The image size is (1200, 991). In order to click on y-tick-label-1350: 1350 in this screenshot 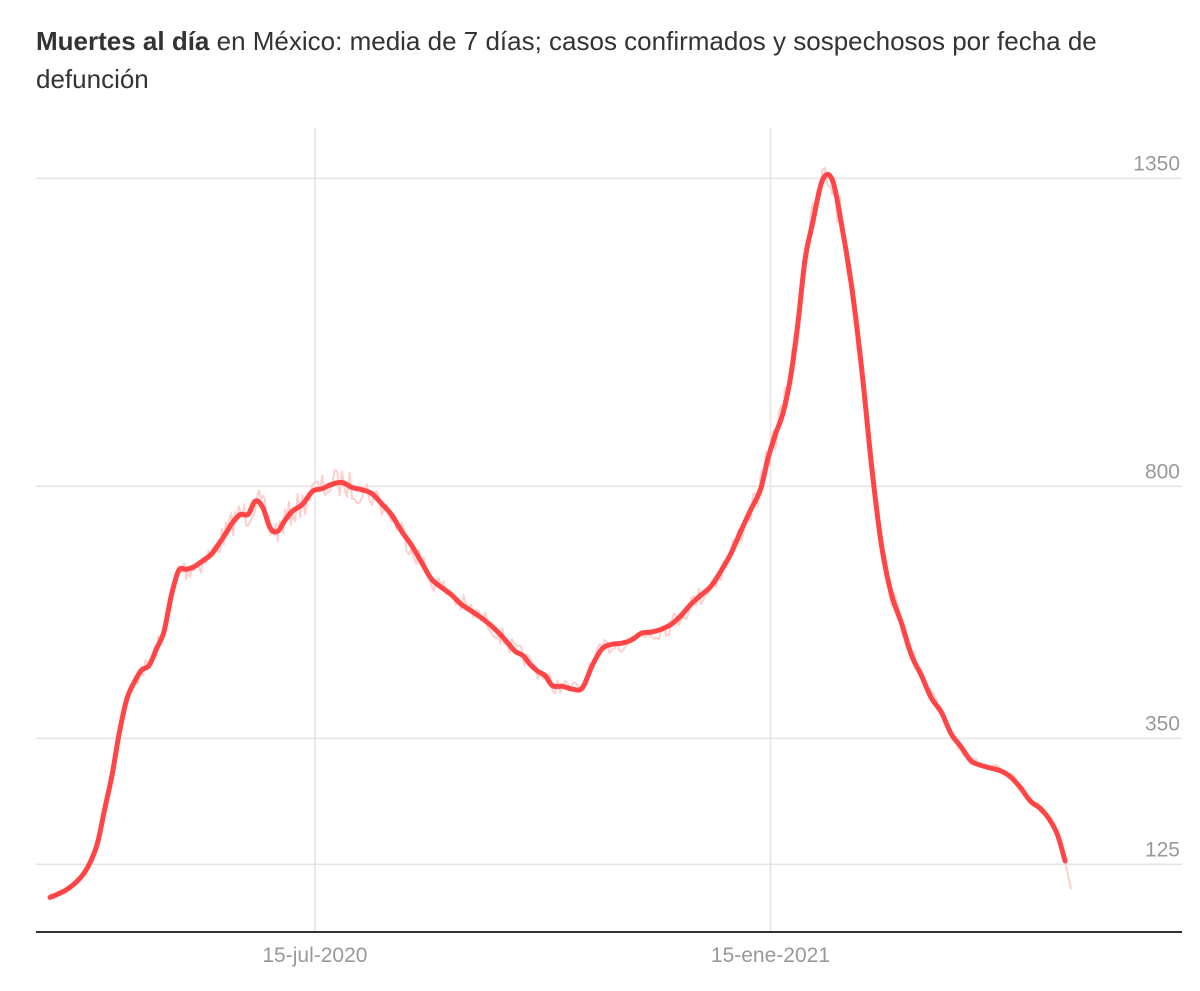, I will do `click(1156, 163)`.